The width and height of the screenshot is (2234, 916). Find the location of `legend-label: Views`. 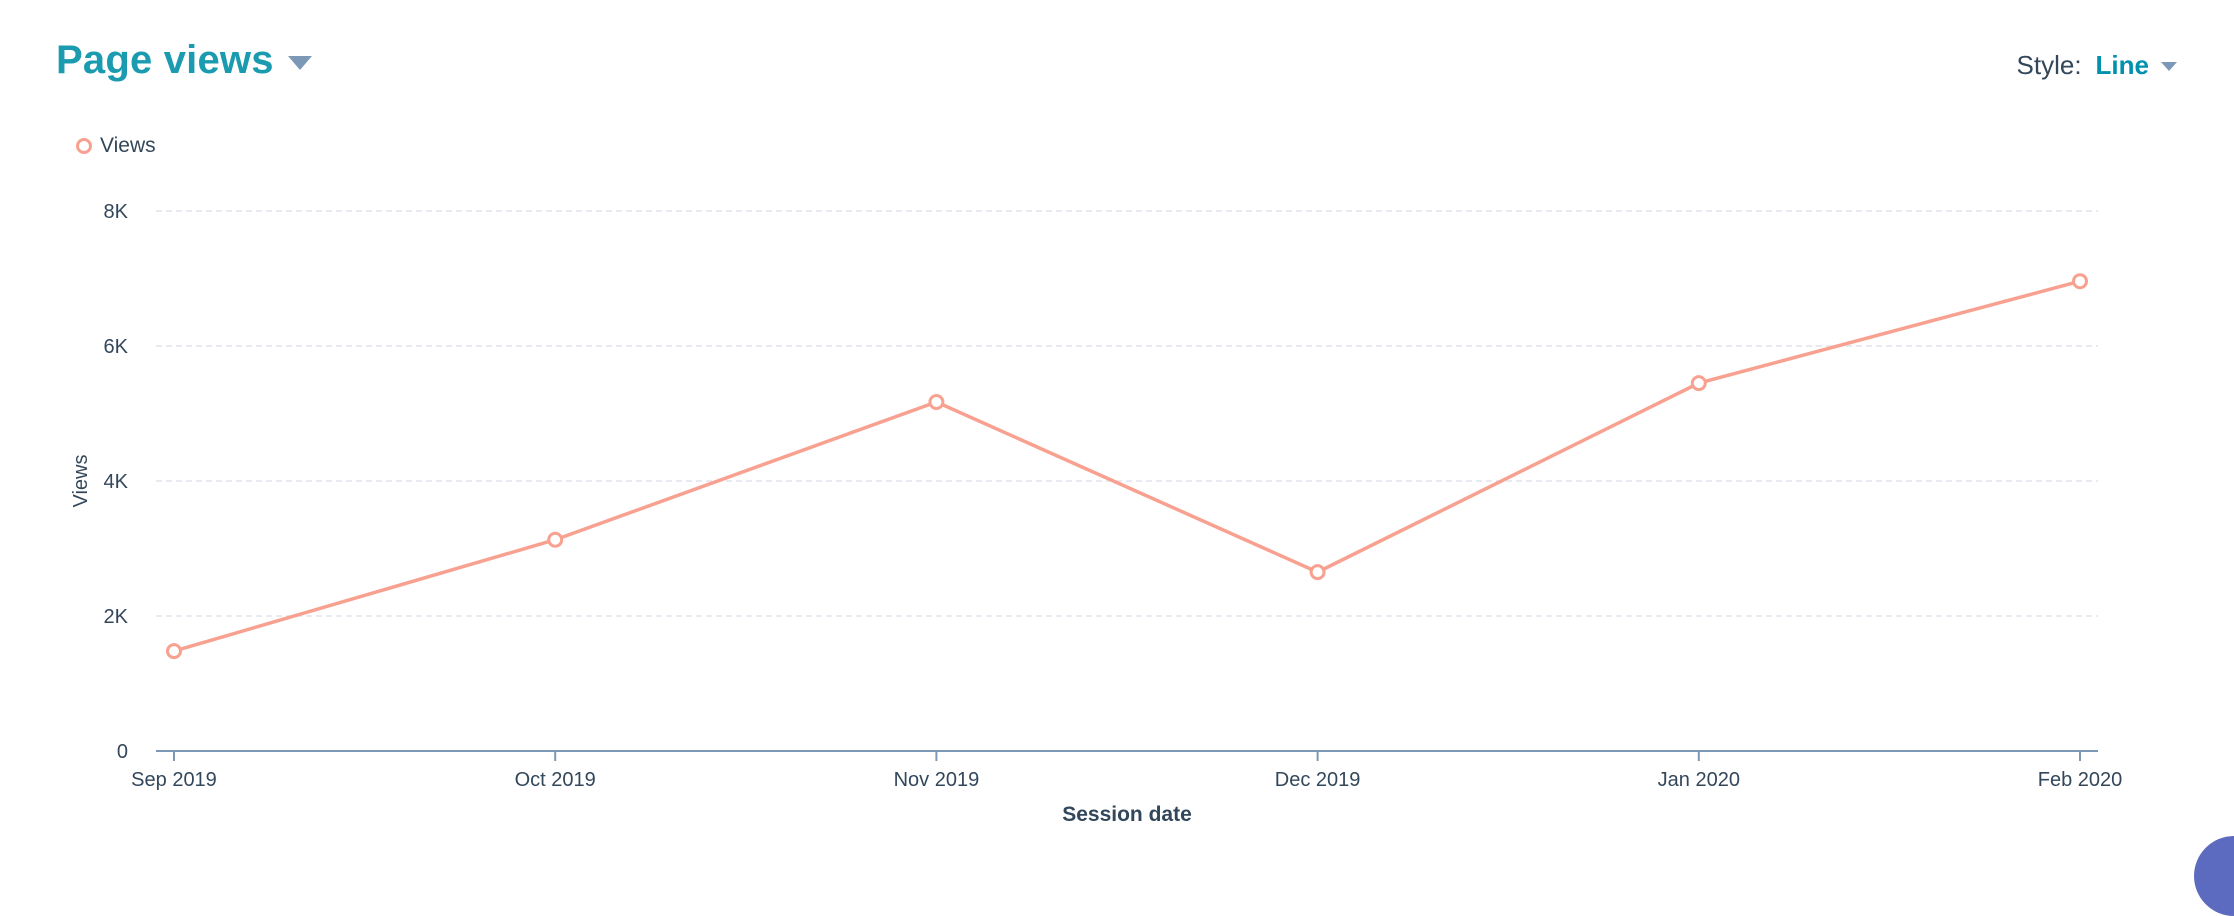

legend-label: Views is located at coordinates (128, 145).